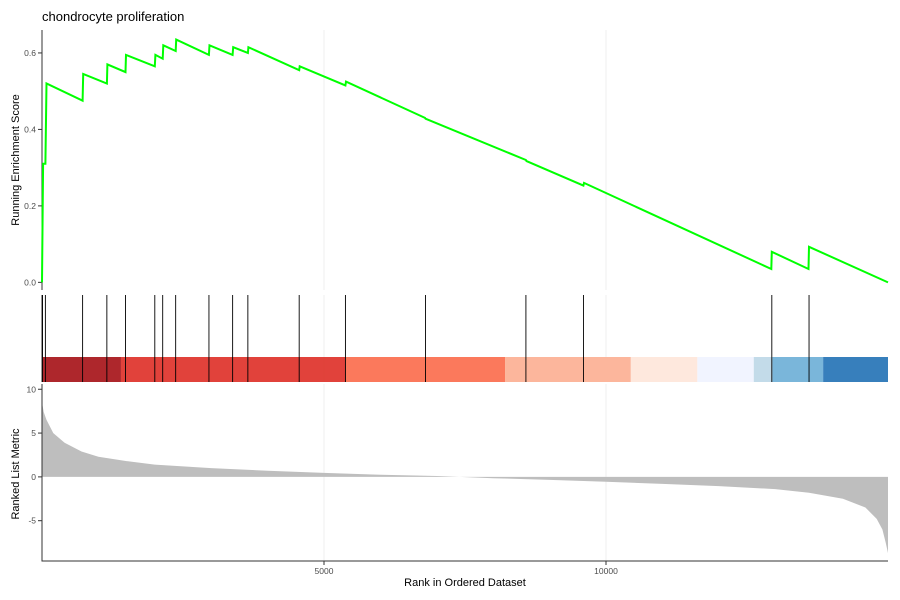 This screenshot has width=900, height=600. What do you see at coordinates (465, 583) in the screenshot?
I see `x-axis-label: Rank in Ordered Dataset` at bounding box center [465, 583].